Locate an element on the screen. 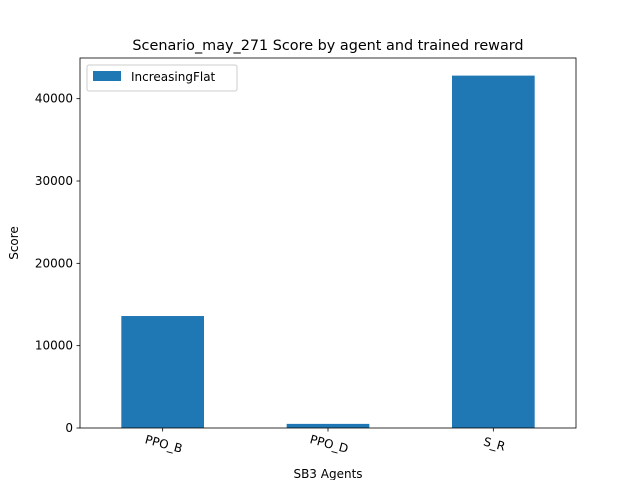  y-tick-label: 20000 is located at coordinates (54, 263).